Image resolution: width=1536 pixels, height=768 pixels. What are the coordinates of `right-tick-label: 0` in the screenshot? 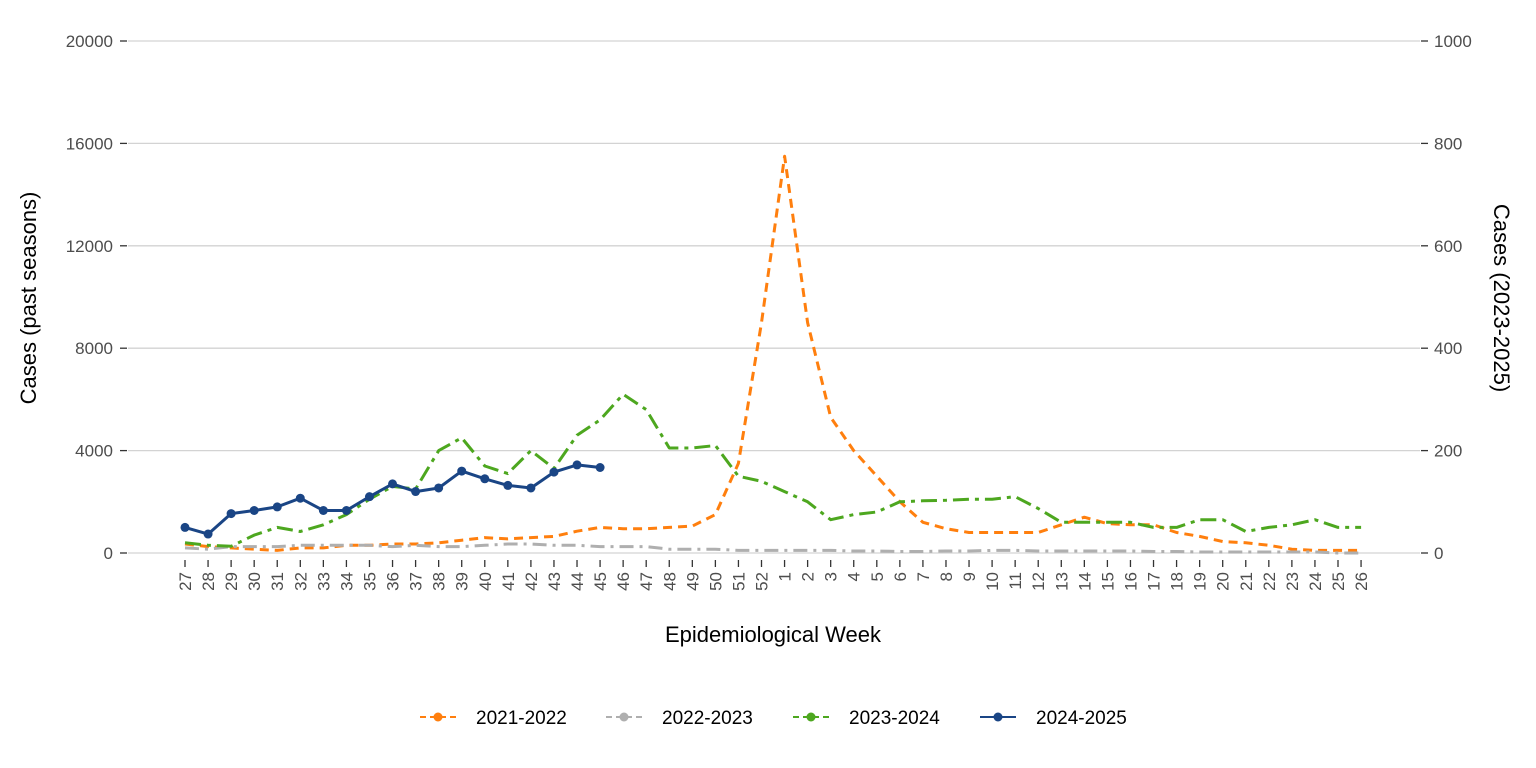 It's located at (1438, 553).